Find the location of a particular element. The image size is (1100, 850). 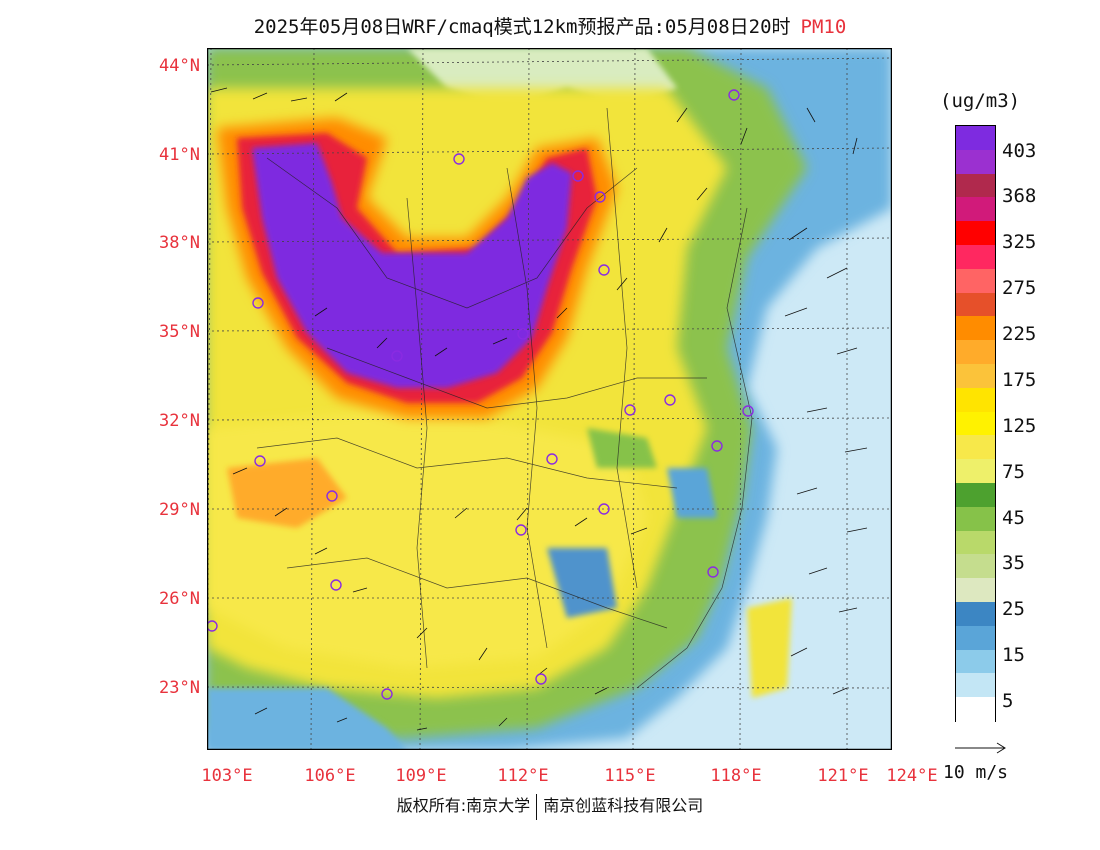

colorbar-label: 175 is located at coordinates (1019, 380).